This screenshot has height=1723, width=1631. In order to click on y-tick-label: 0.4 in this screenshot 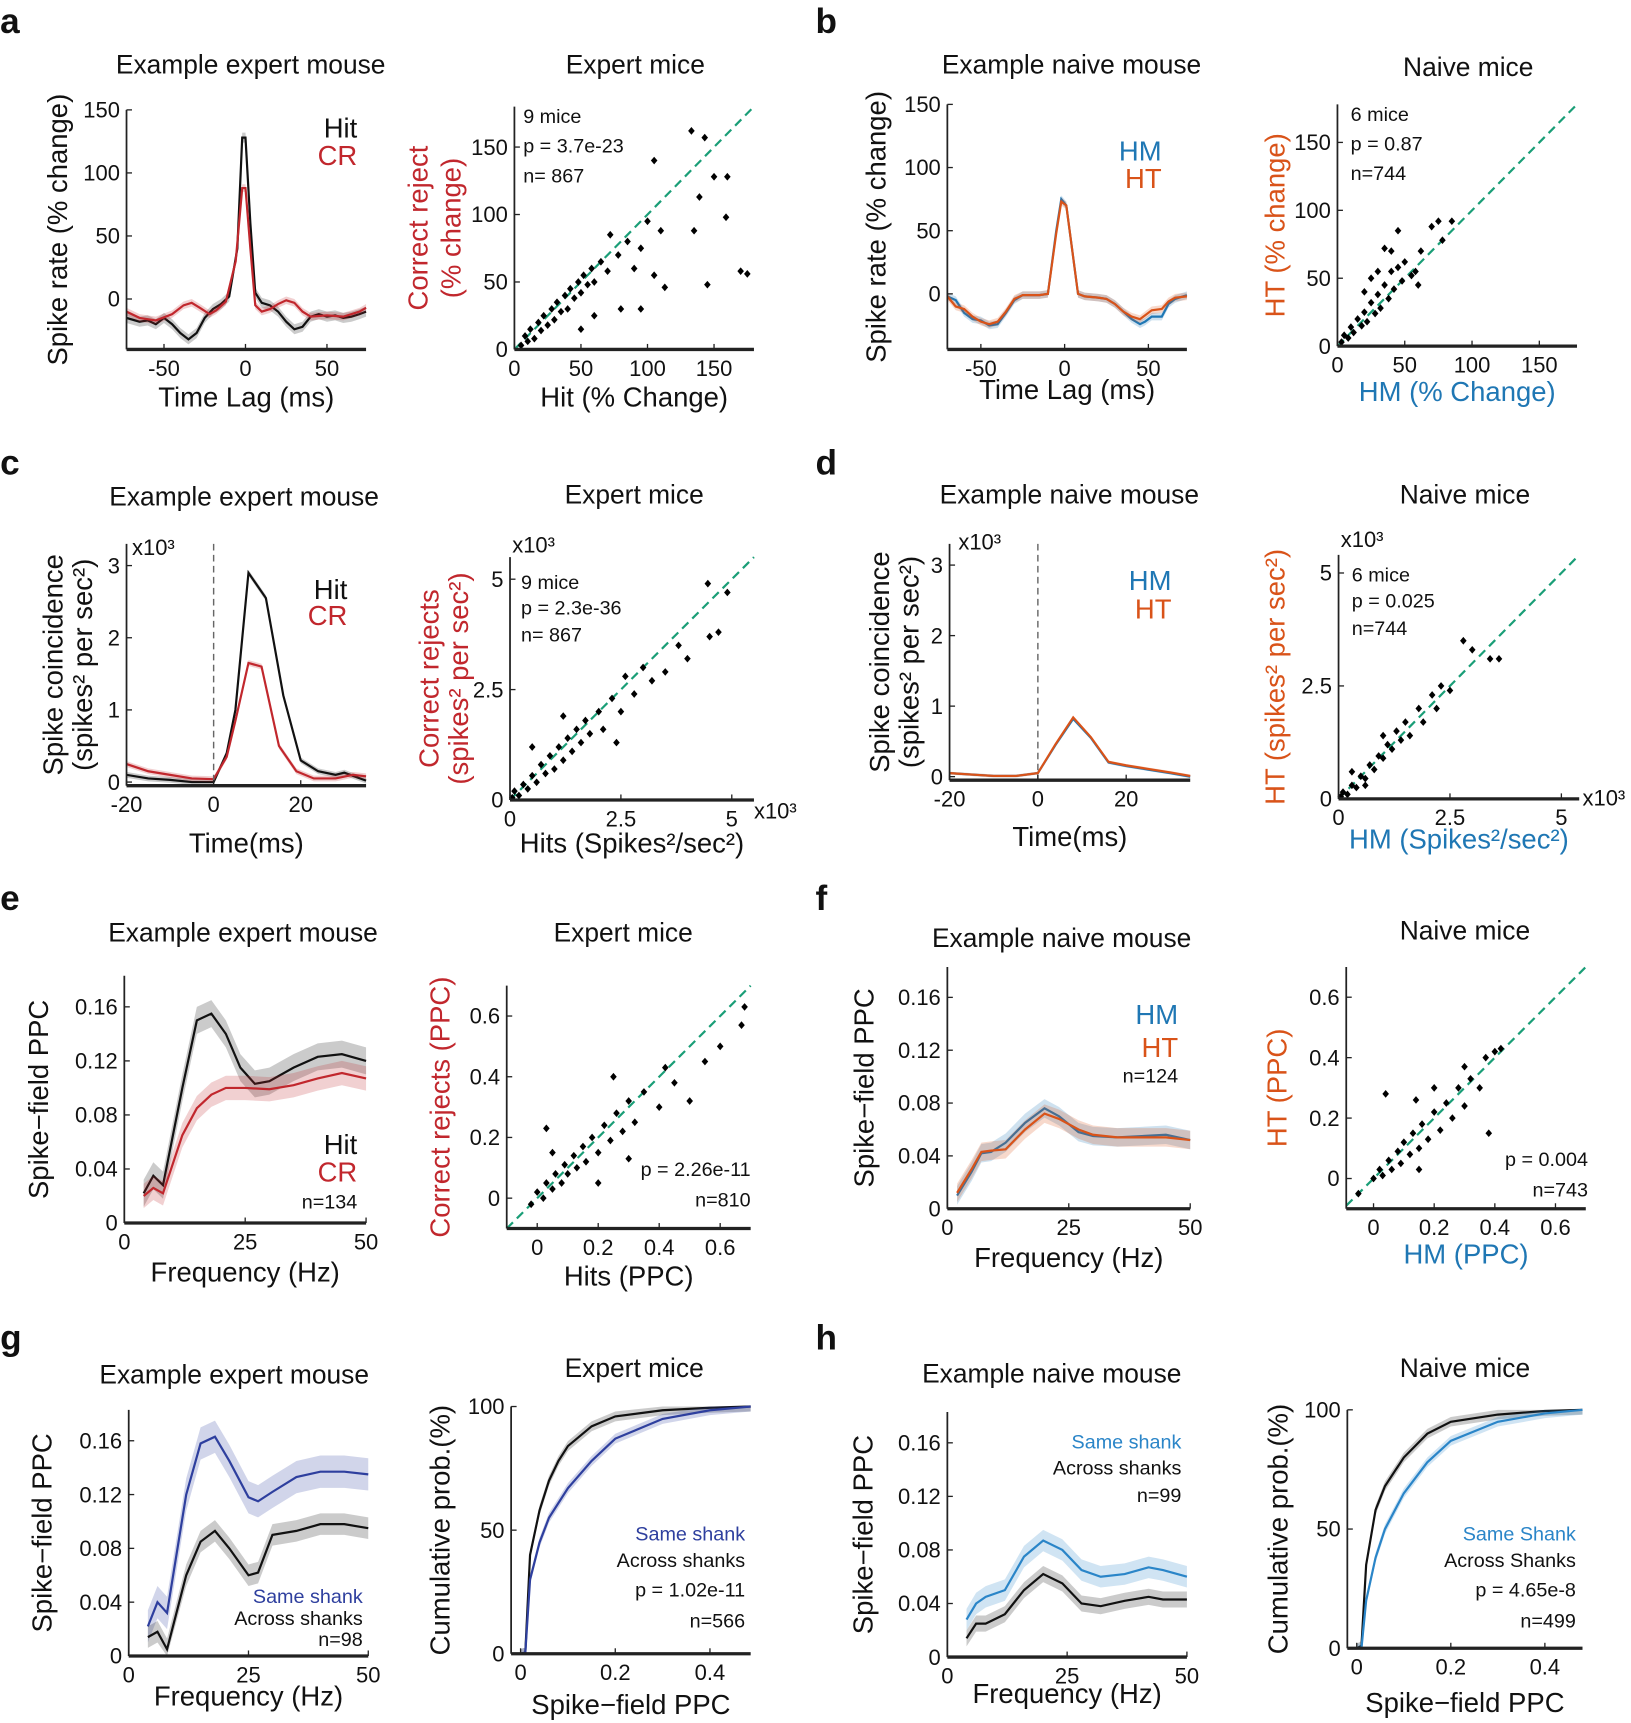, I will do `click(1324, 1057)`.